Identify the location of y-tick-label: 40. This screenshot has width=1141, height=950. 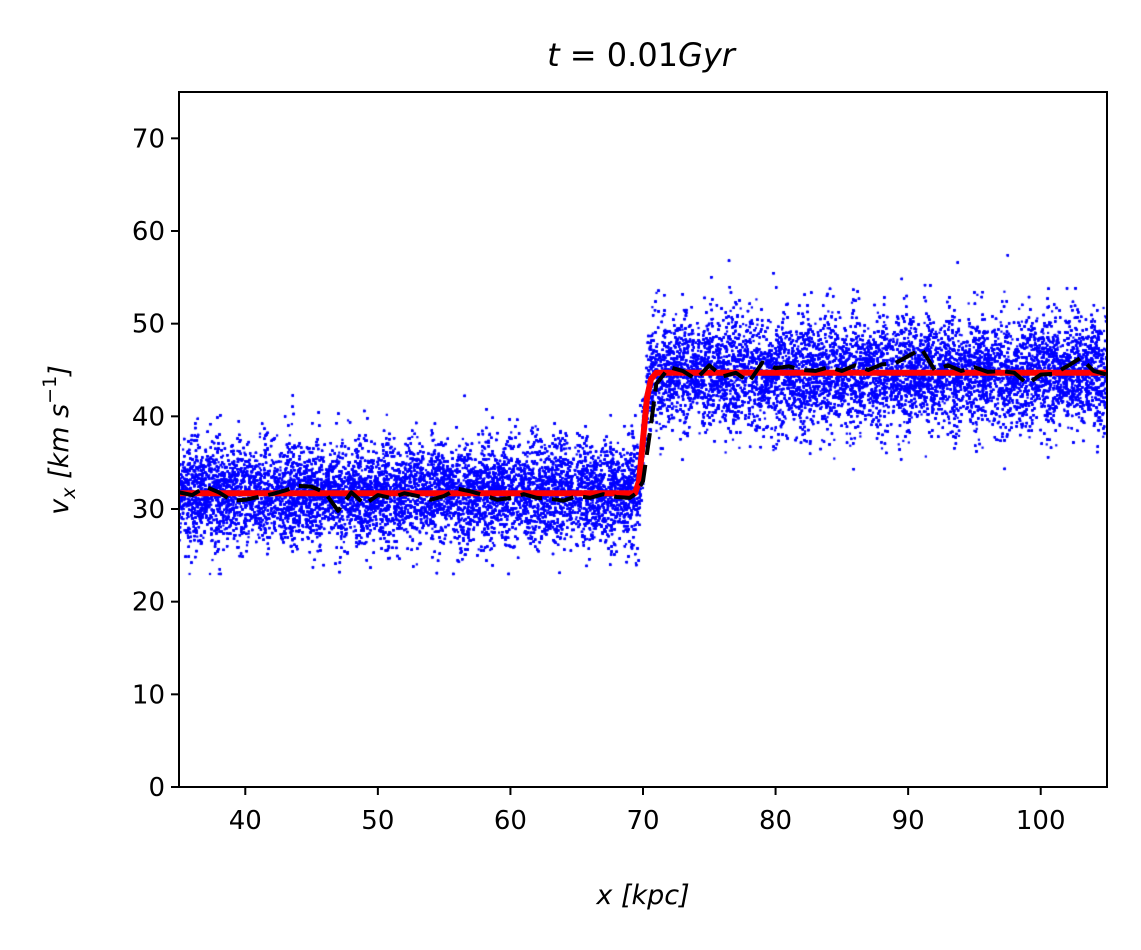
(148, 417).